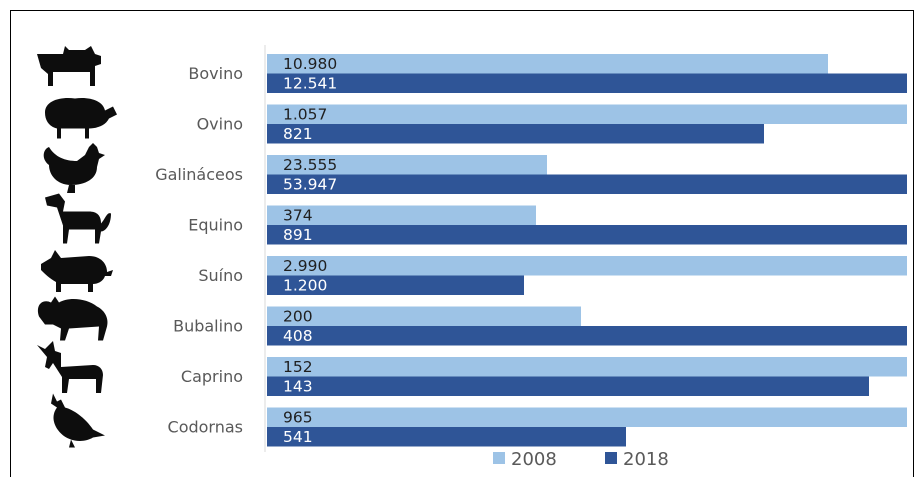 The width and height of the screenshot is (918, 477). What do you see at coordinates (298, 216) in the screenshot?
I see `bar-value-label: 374` at bounding box center [298, 216].